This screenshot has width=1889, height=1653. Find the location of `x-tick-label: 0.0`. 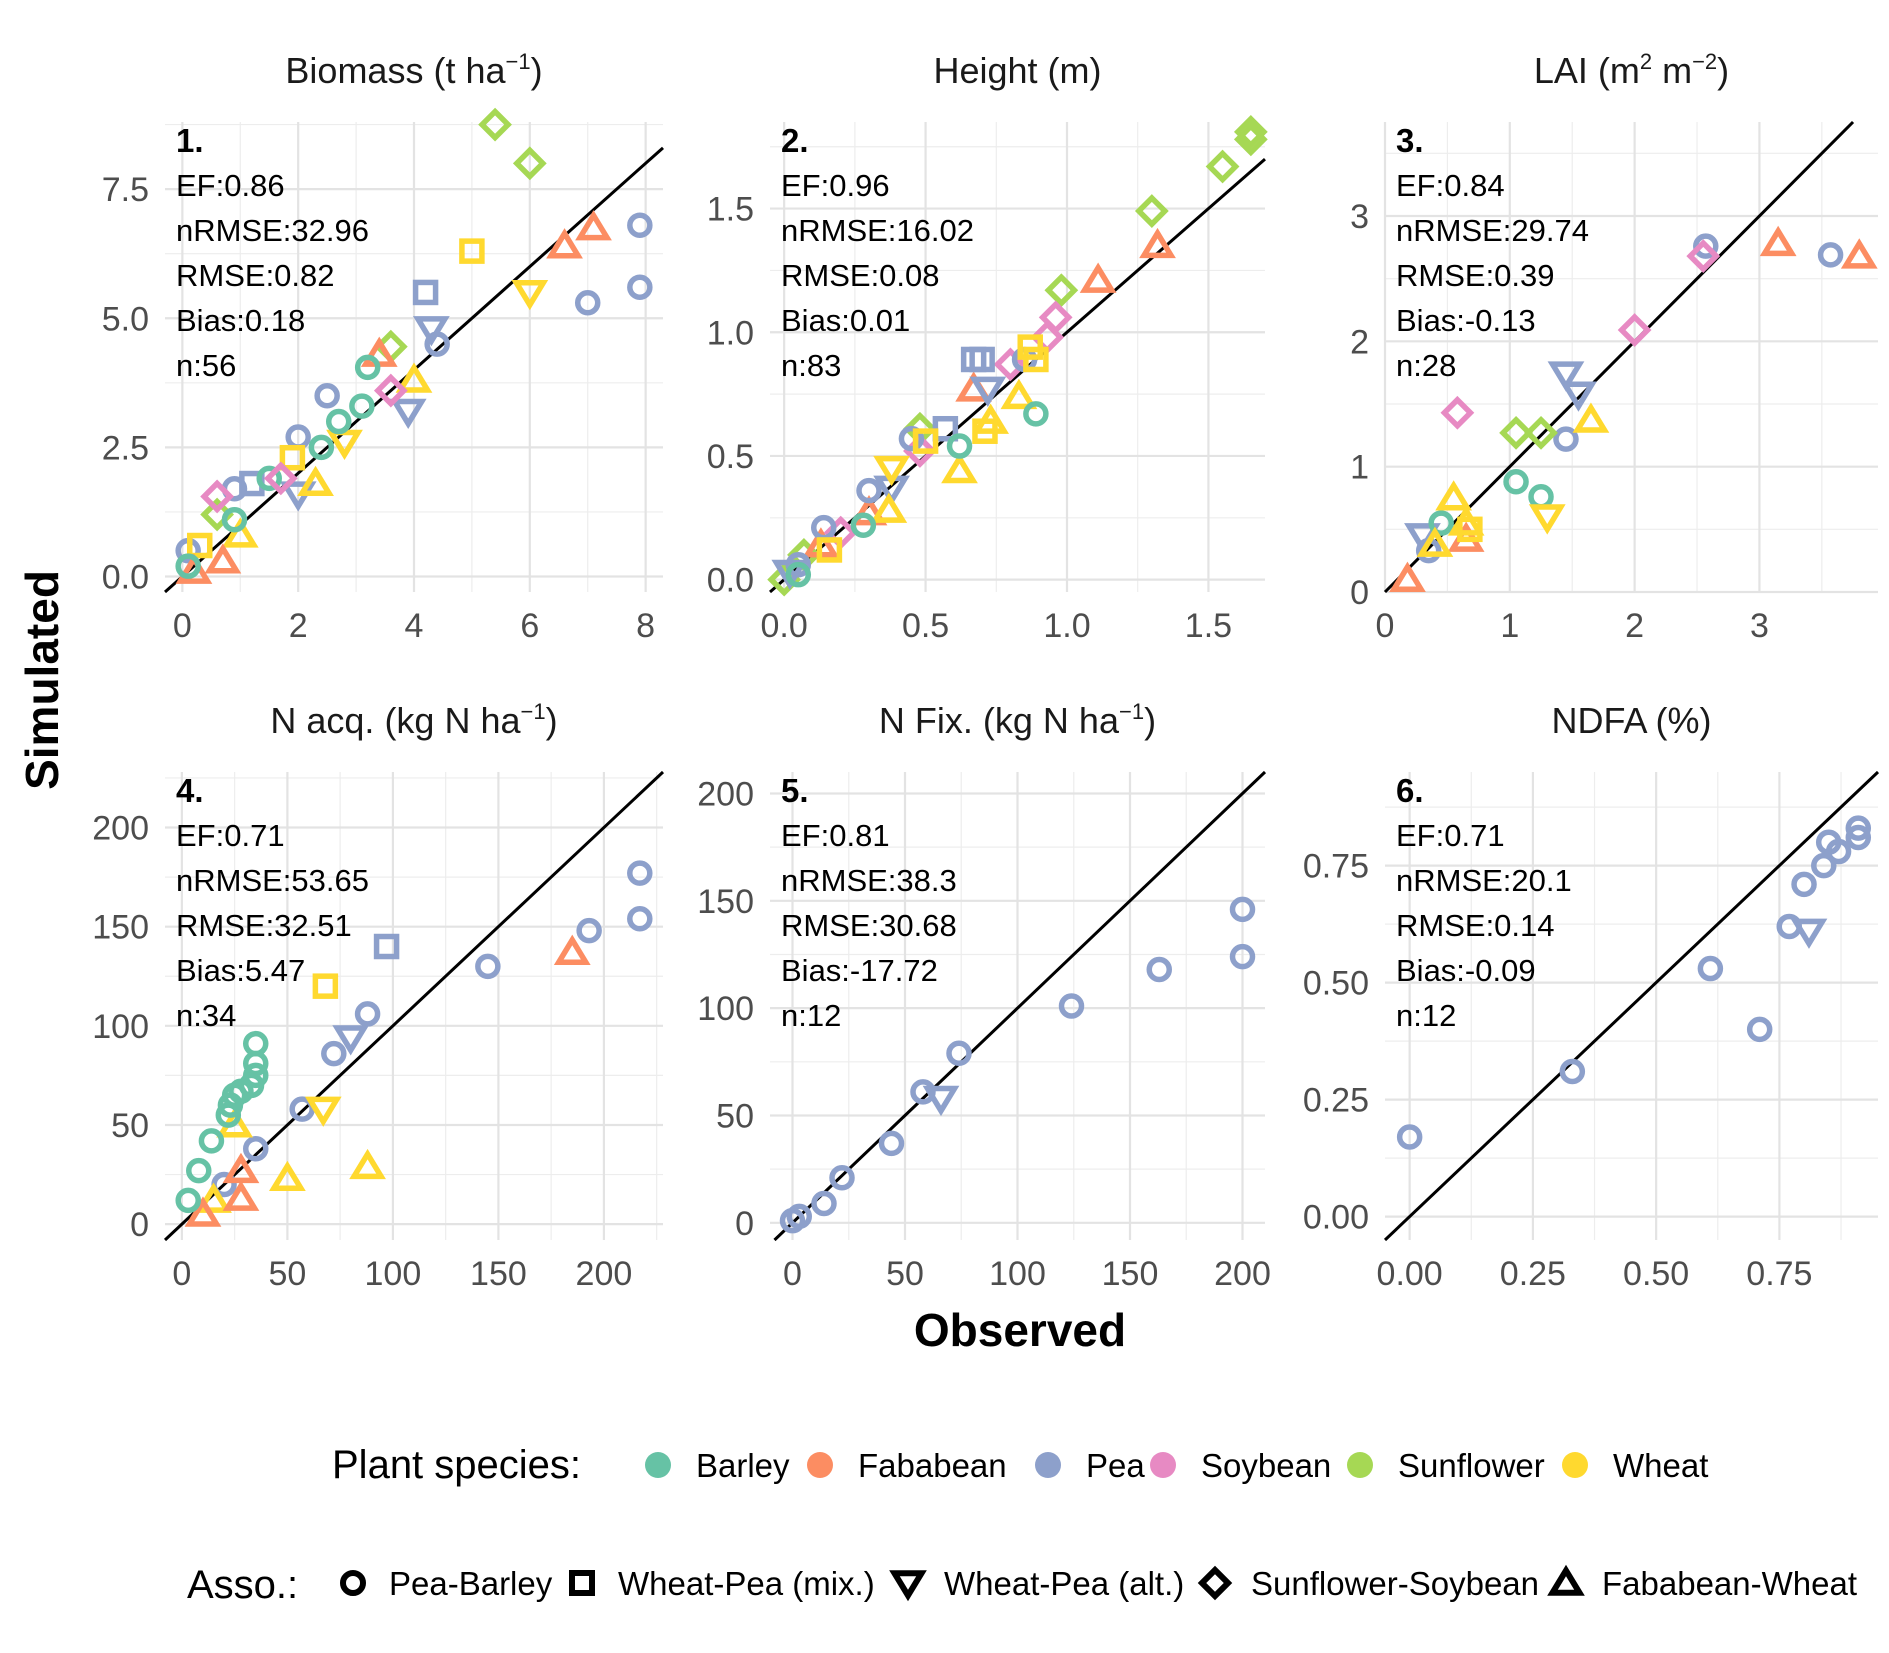

x-tick-label: 0.0 is located at coordinates (784, 626).